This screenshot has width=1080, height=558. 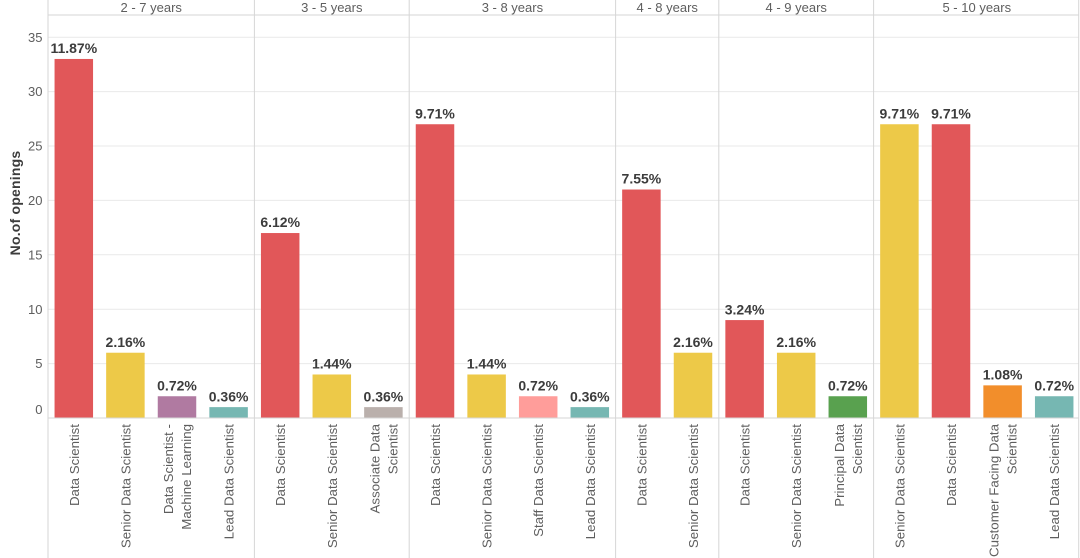 What do you see at coordinates (280, 222) in the screenshot?
I see `svg-text: 6.12%` at bounding box center [280, 222].